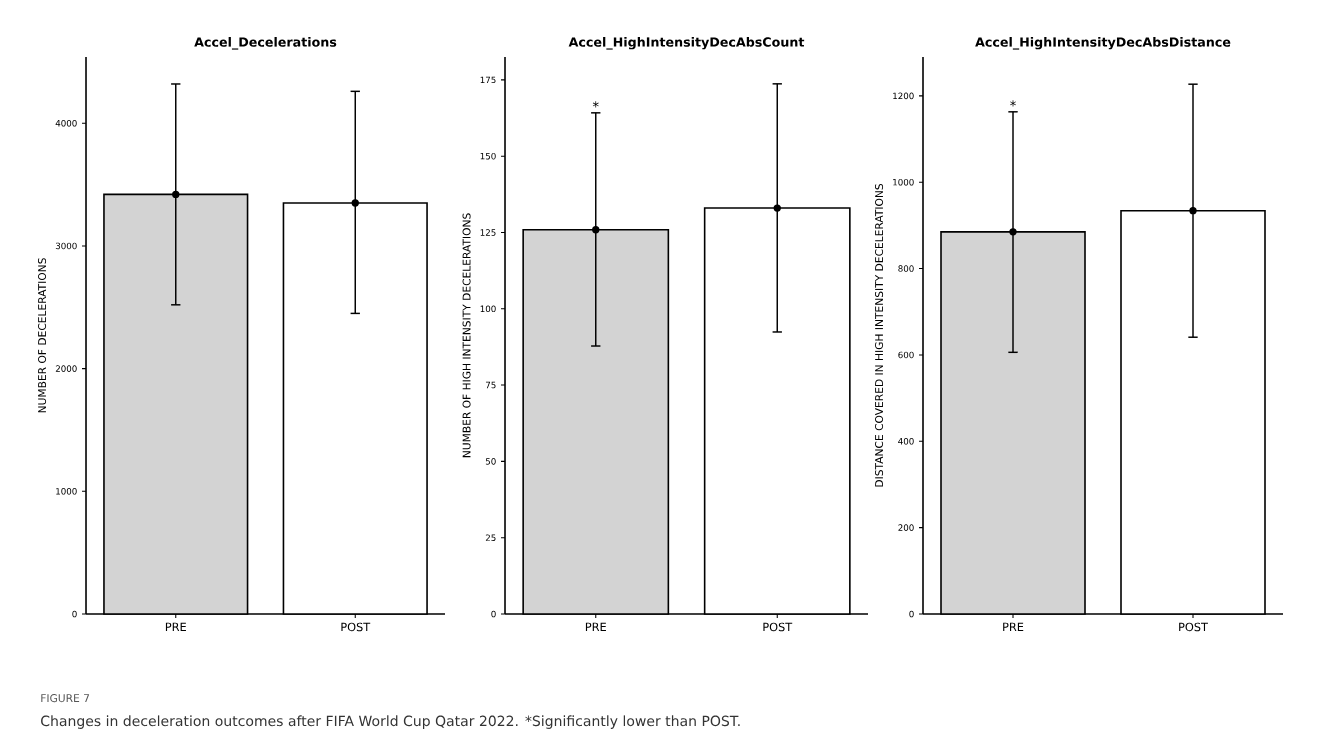 The width and height of the screenshot is (1325, 738). I want to click on y-axis-title: NUMBER OF HIGH INTENSITY DECELERATIONS, so click(466, 335).